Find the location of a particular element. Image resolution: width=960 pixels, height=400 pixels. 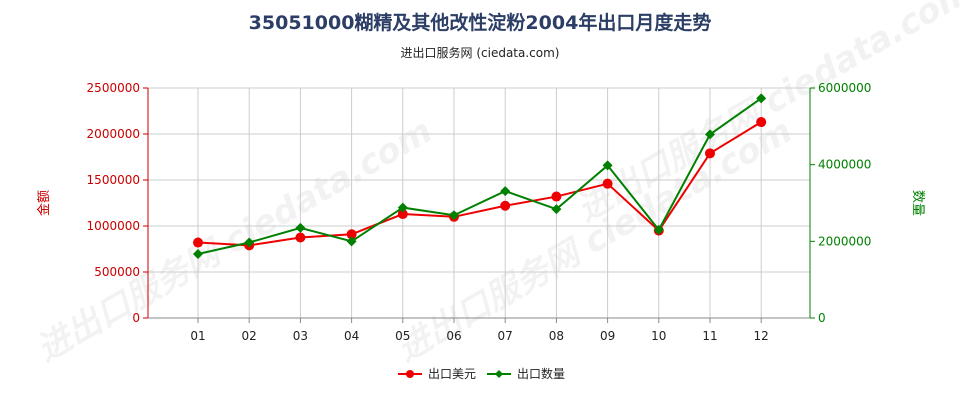

legend-label-1: 出口美元 is located at coordinates (452, 374).